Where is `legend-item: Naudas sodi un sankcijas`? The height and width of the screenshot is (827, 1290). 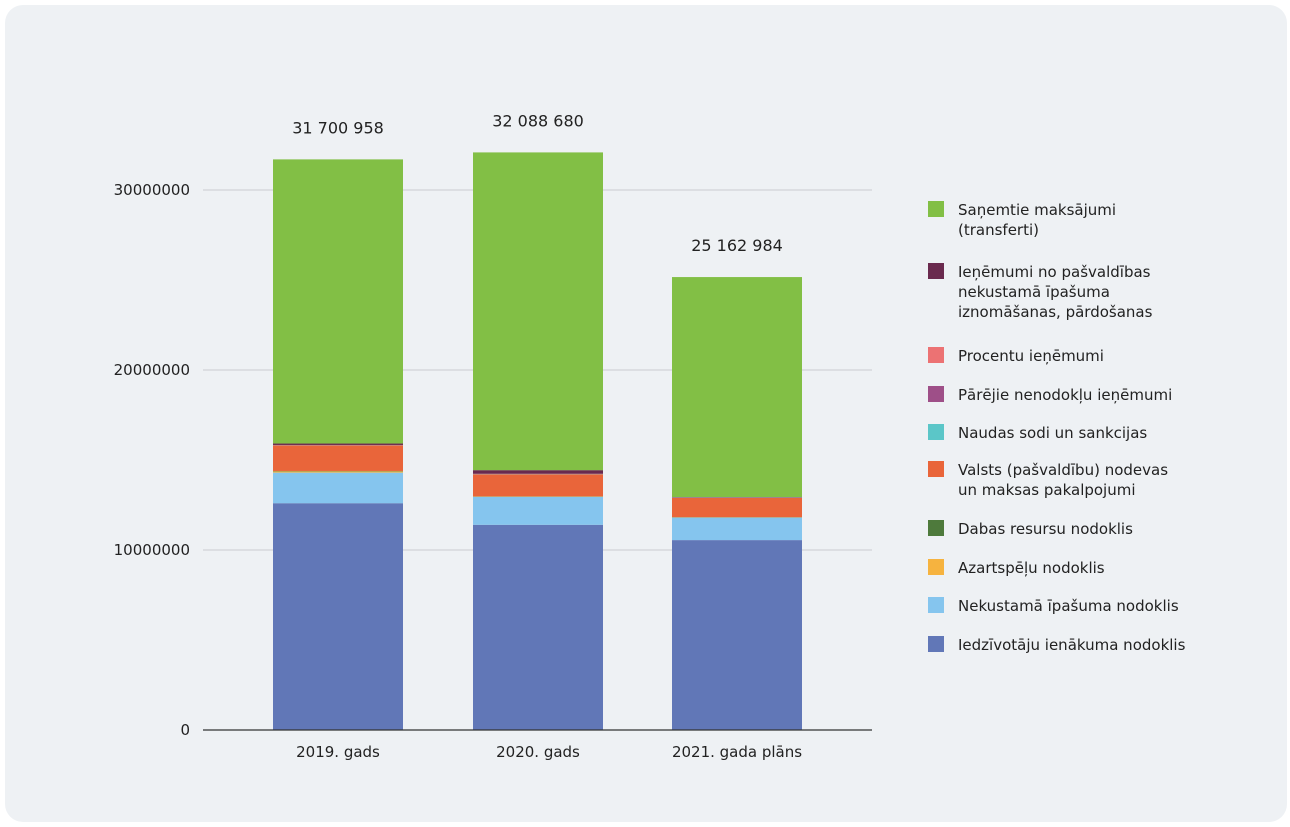
legend-item: Naudas sodi un sankcijas is located at coordinates (1078, 433).